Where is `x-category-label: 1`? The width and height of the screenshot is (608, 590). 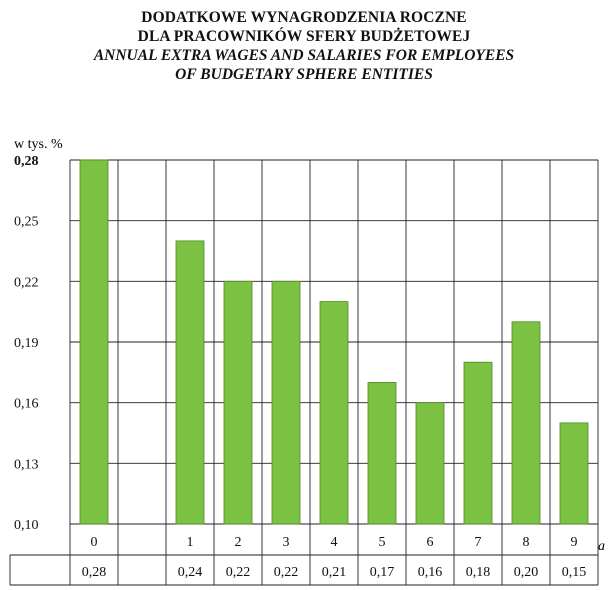
x-category-label: 1 is located at coordinates (190, 542).